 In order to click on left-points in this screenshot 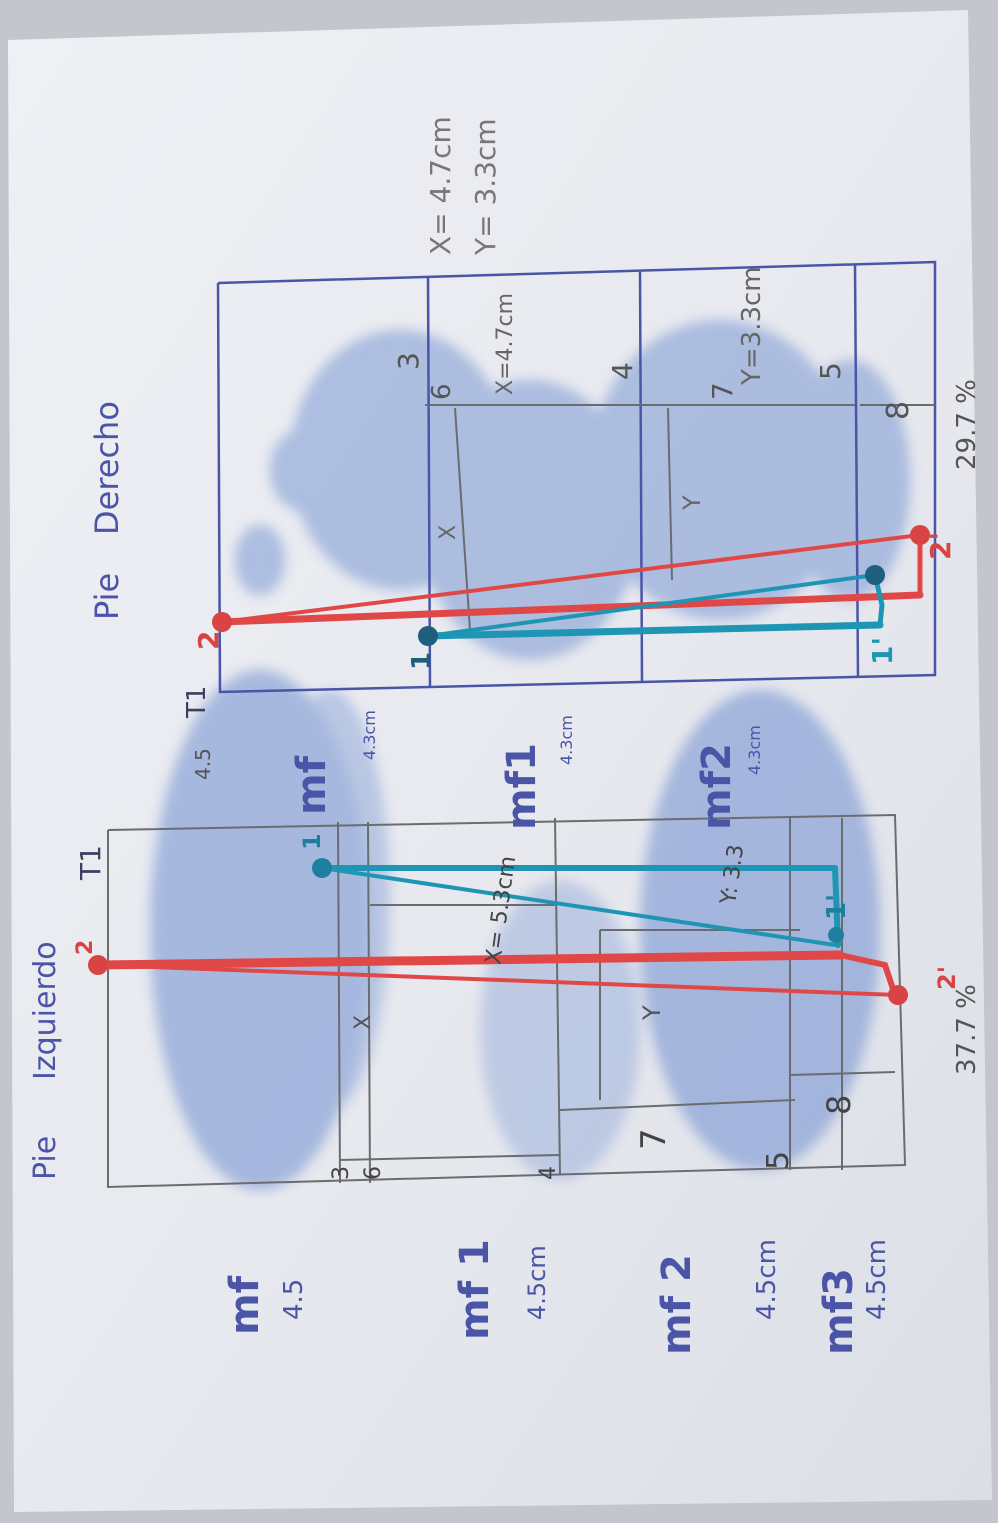, I will do `click(498, 931)`.